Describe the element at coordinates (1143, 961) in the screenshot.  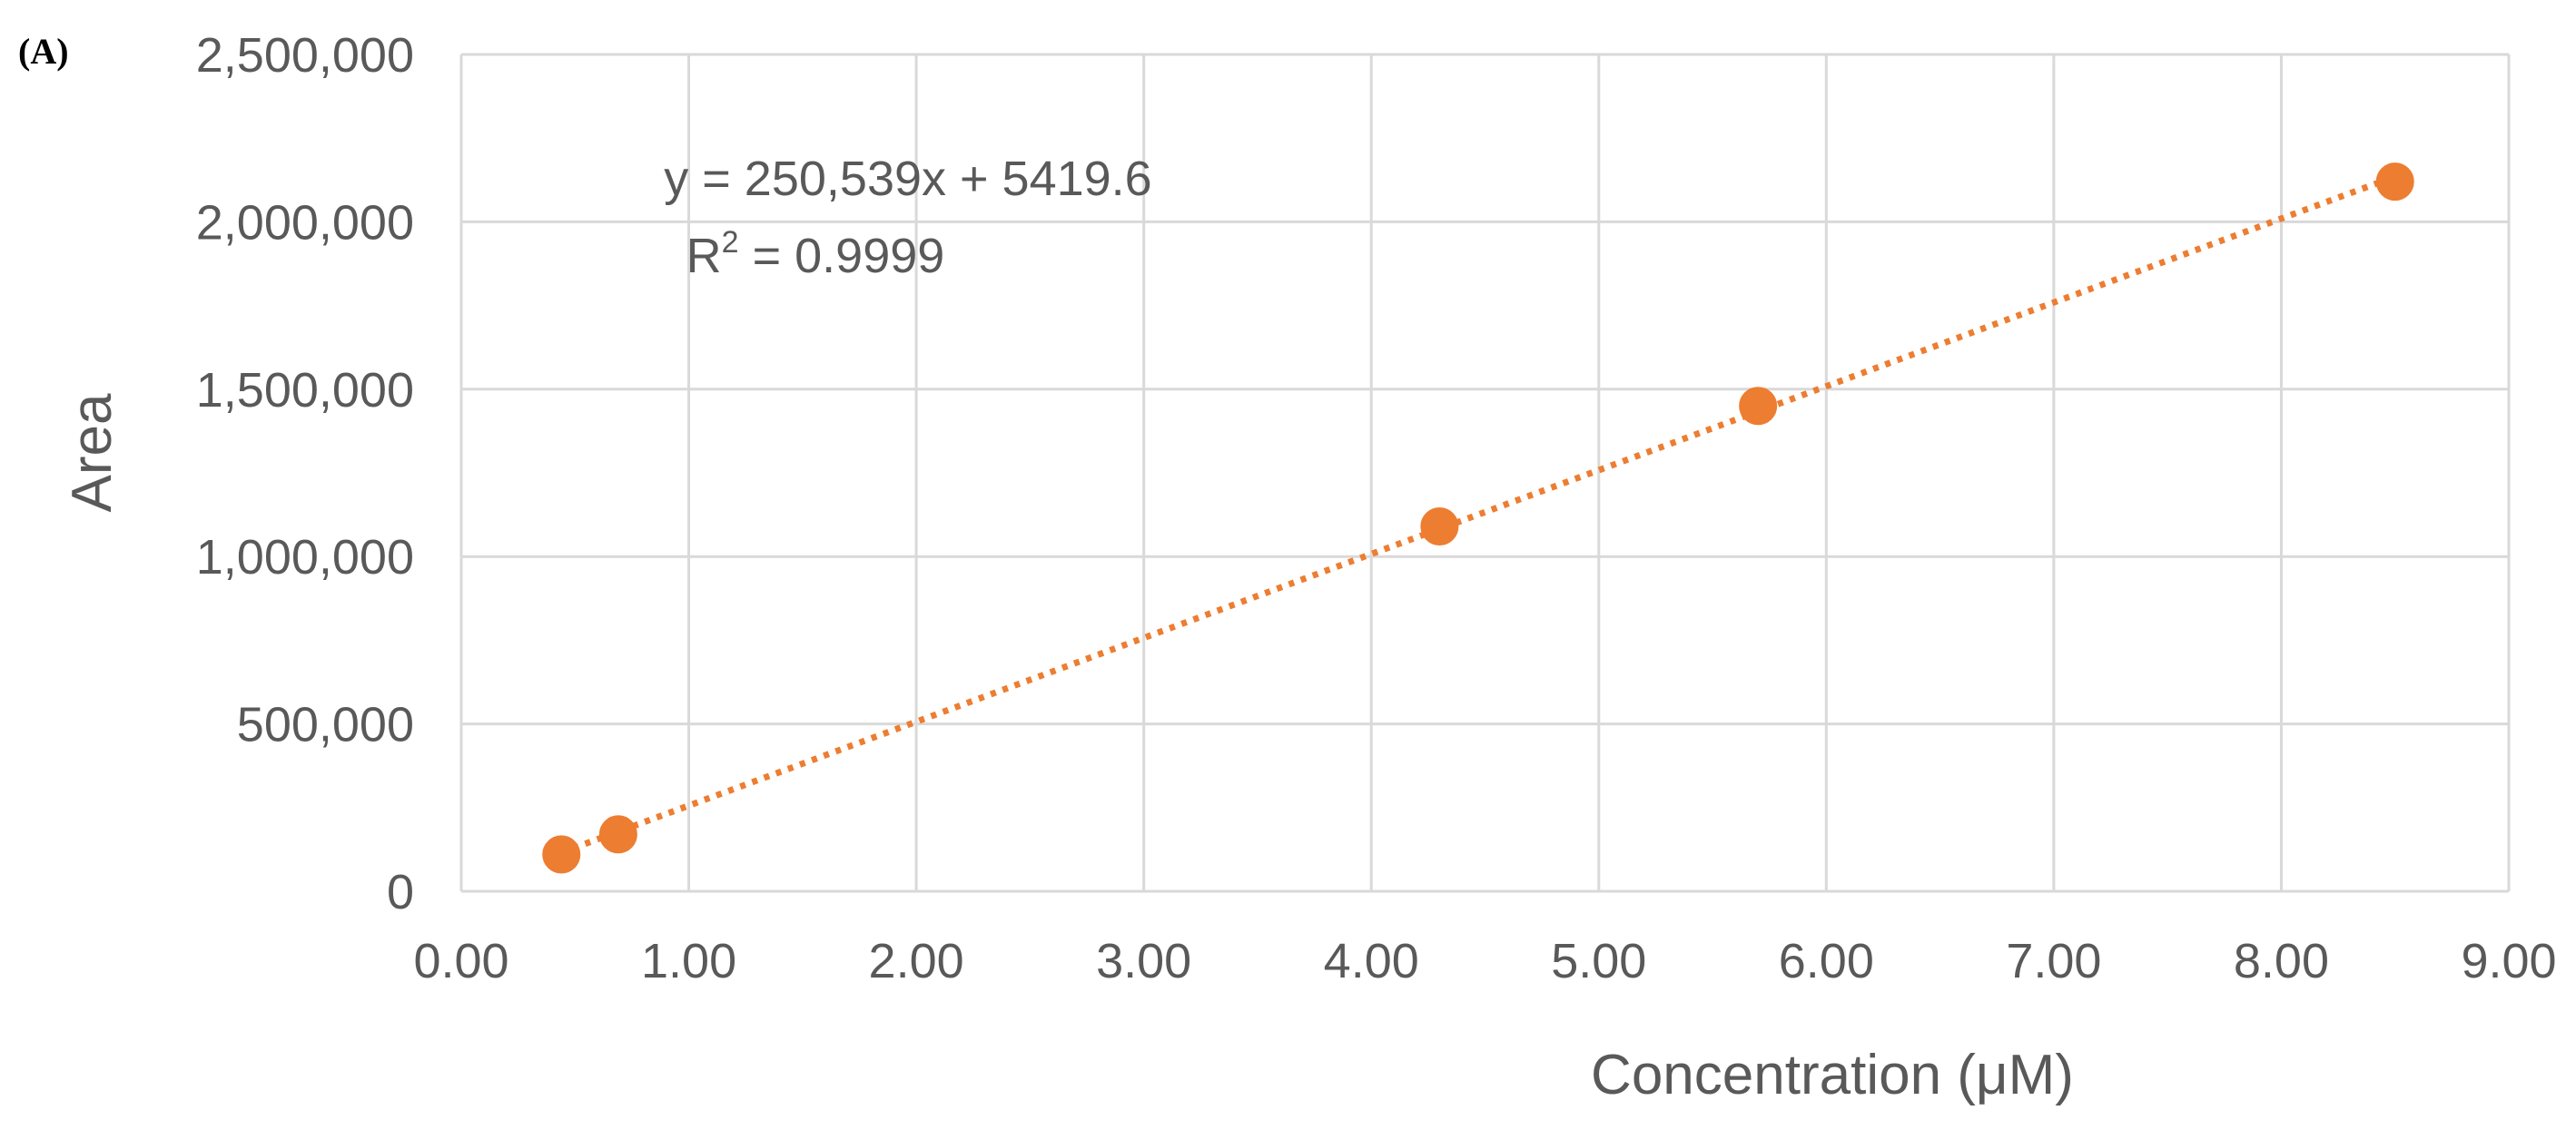
I see `x-tick-label: 3.00` at that location.